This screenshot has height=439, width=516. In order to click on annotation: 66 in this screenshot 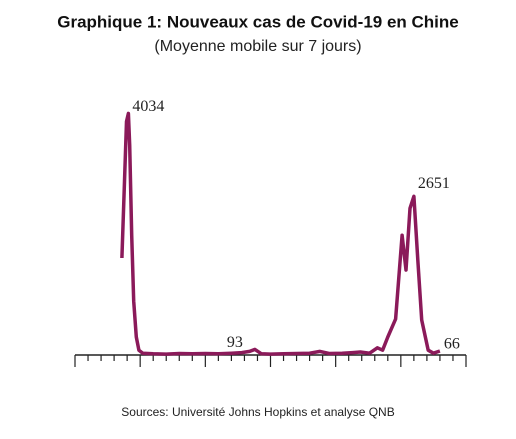, I will do `click(452, 344)`.